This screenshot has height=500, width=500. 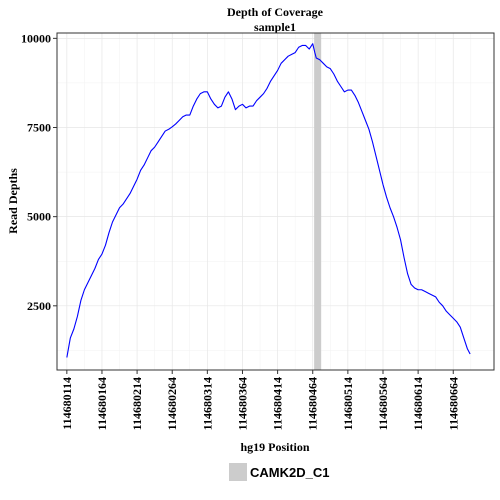 I want to click on y-tick-label: 10000, so click(x=36, y=38).